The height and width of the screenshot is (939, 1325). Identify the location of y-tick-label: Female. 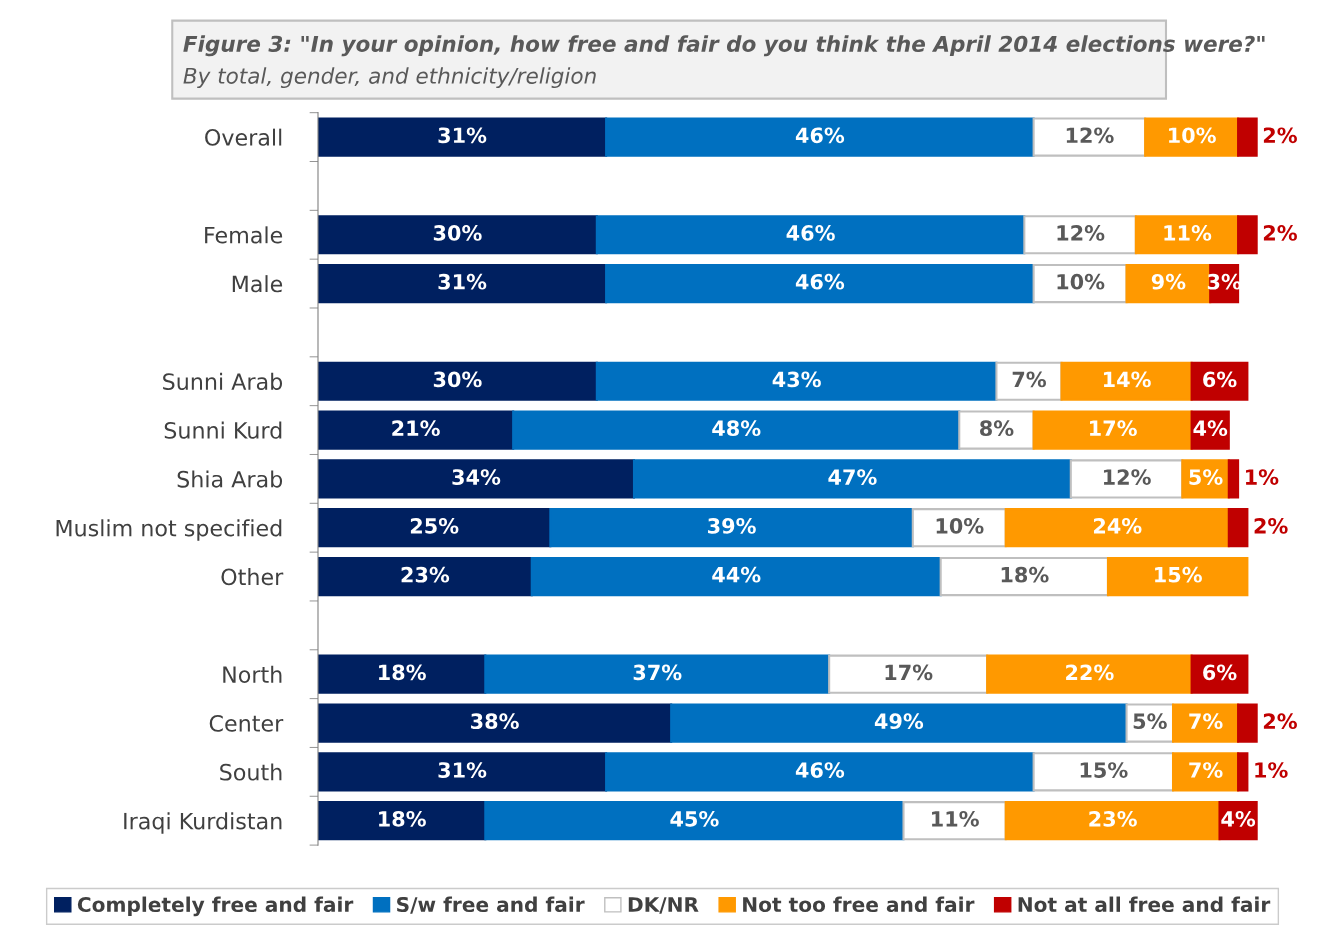
(244, 235).